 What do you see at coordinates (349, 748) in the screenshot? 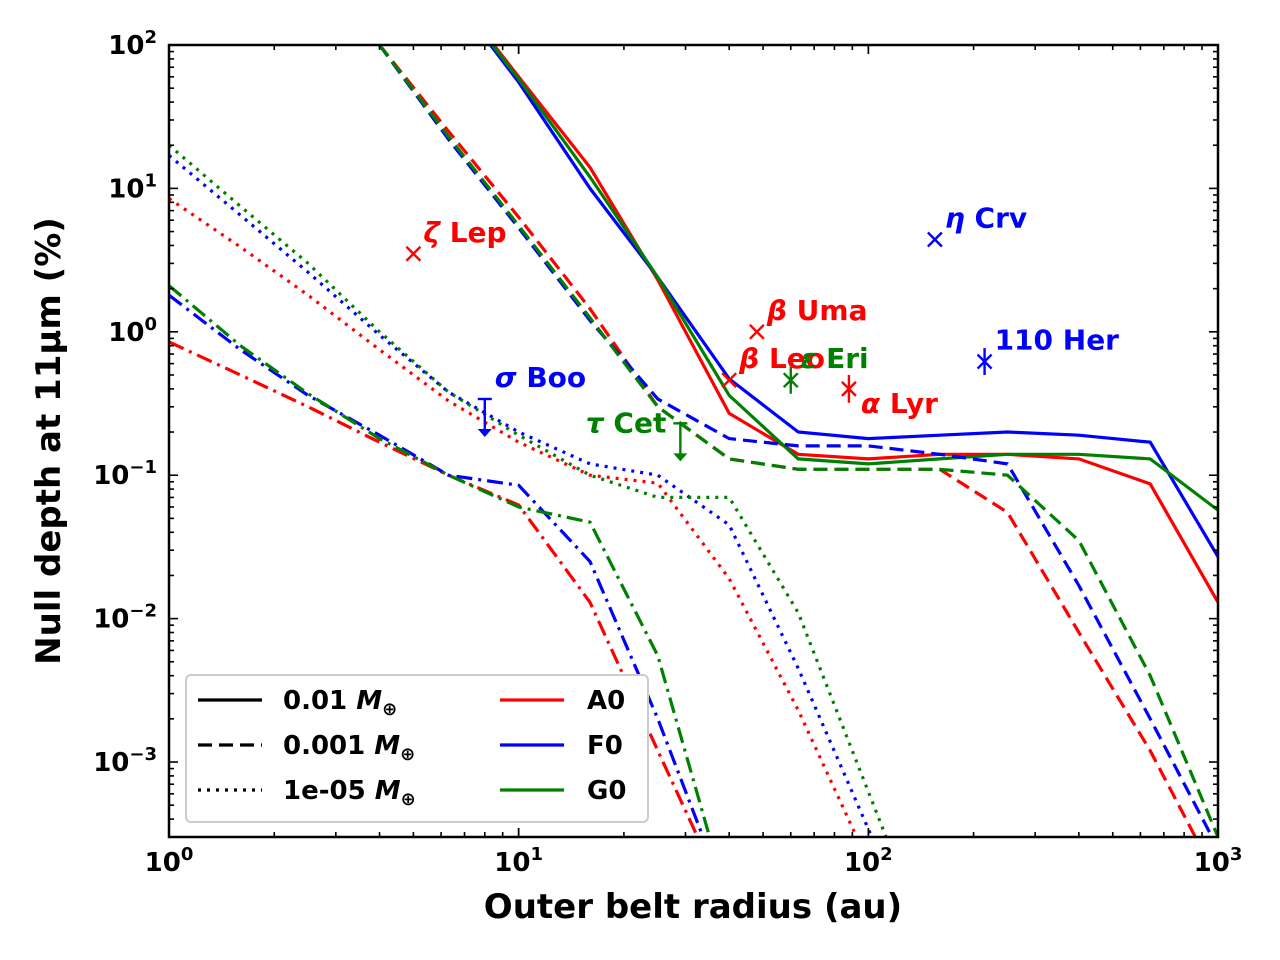
I see `legend-label: 0.001 M⊕` at bounding box center [349, 748].